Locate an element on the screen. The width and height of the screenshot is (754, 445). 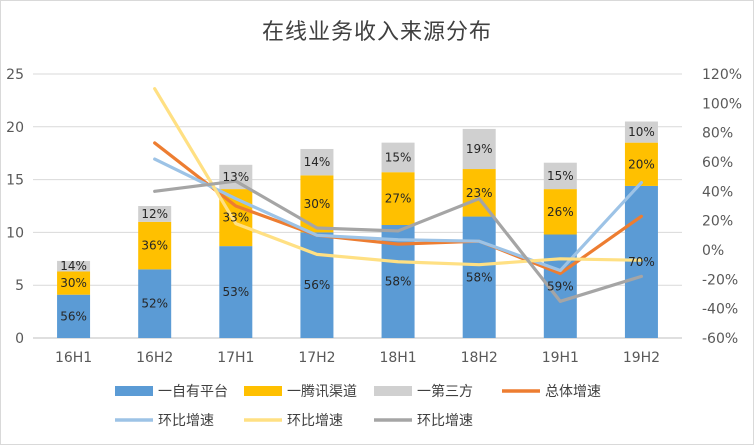
x-tick-label: 17H2 is located at coordinates (316, 358).